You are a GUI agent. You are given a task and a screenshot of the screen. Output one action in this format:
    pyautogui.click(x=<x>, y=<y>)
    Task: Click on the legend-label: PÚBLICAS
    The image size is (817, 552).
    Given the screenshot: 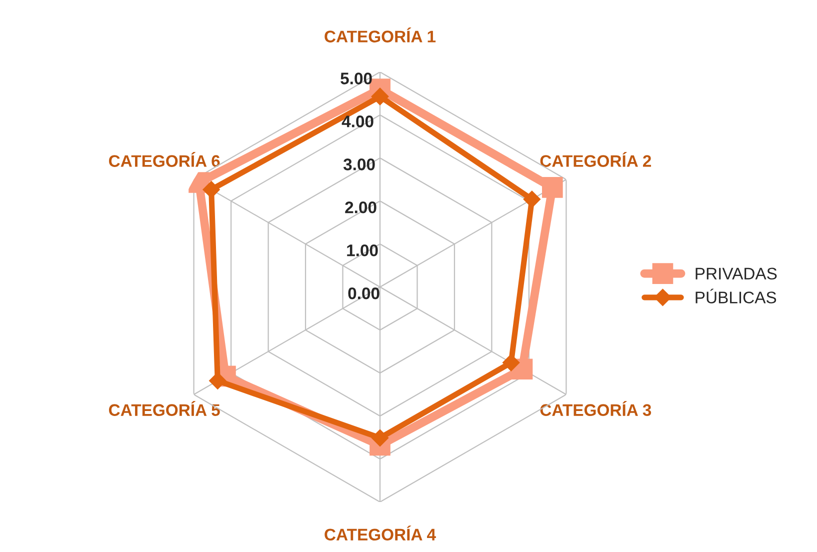 What is the action you would take?
    pyautogui.click(x=736, y=296)
    